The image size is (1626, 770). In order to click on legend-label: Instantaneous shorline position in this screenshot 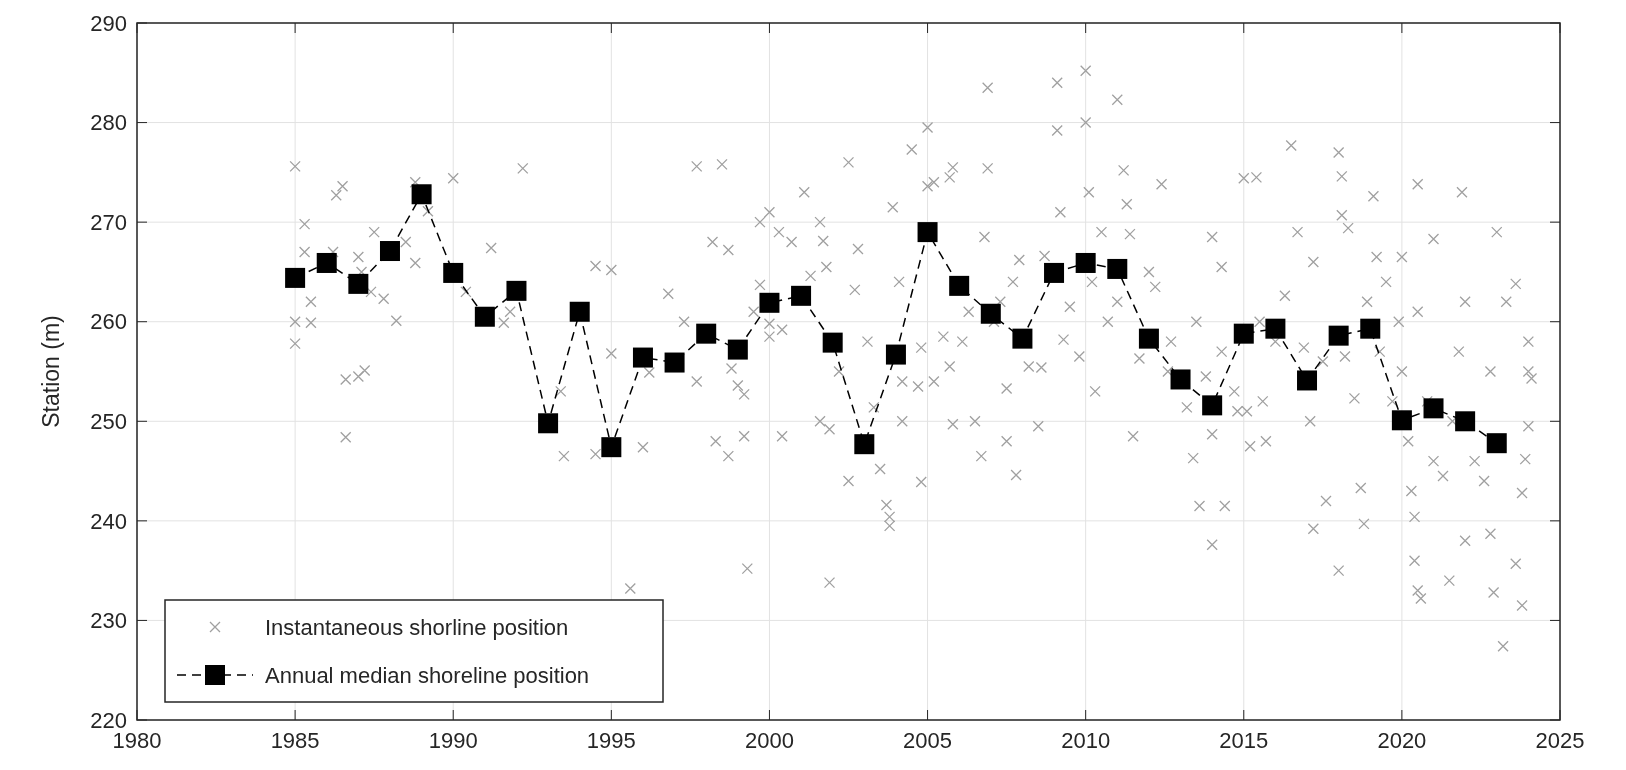, I will do `click(417, 627)`.